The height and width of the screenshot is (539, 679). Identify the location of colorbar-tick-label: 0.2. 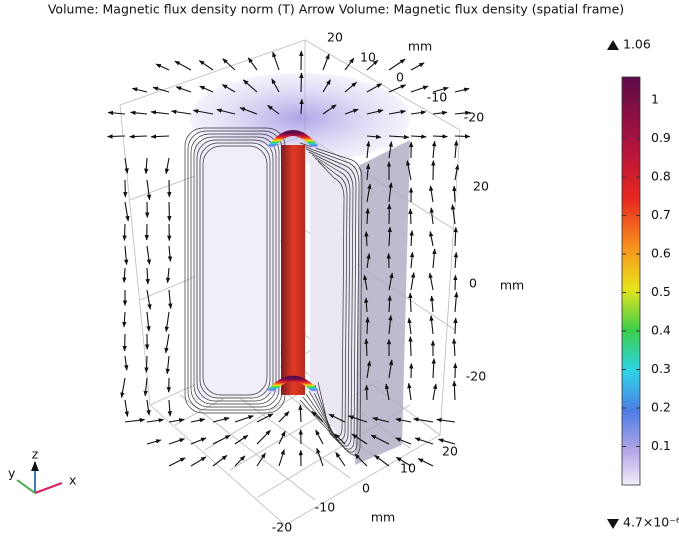
(661, 407).